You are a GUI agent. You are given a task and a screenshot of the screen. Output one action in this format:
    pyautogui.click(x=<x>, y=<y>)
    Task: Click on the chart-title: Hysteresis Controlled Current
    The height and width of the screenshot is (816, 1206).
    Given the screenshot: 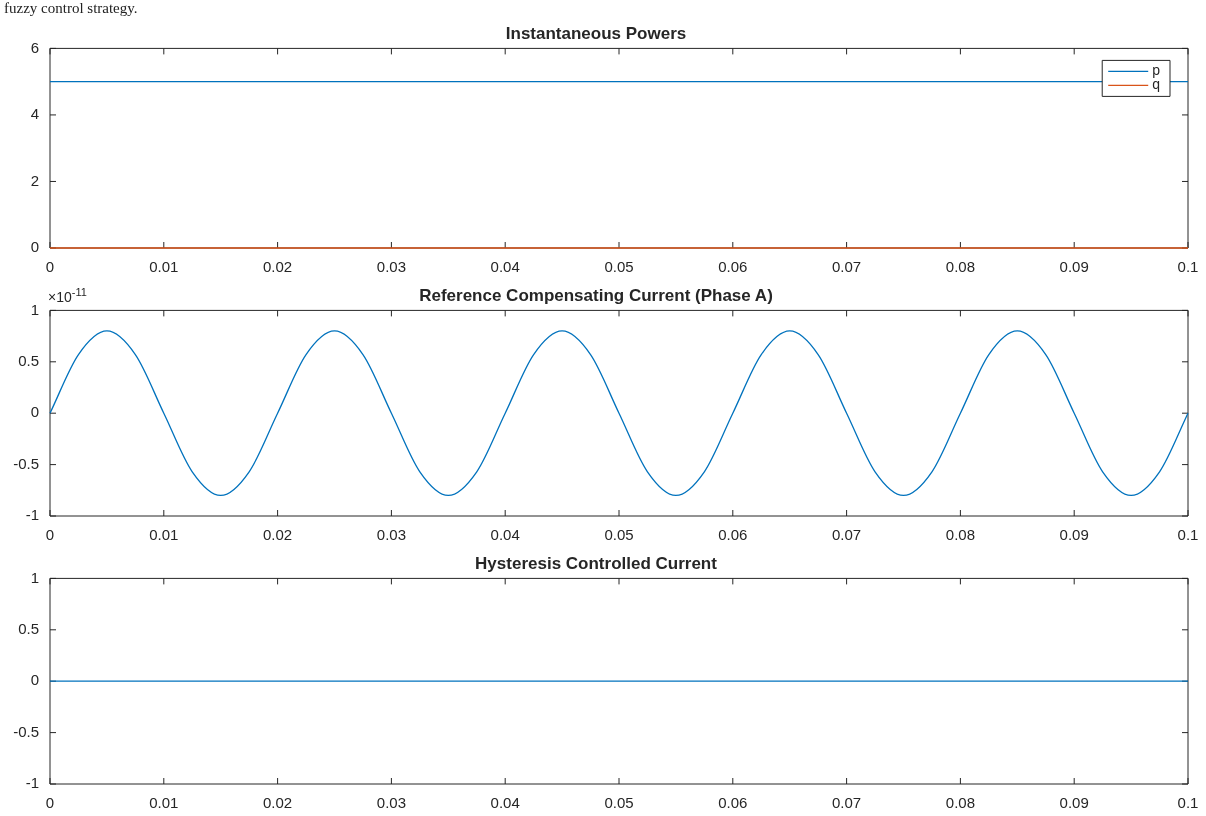 What is the action you would take?
    pyautogui.click(x=596, y=563)
    